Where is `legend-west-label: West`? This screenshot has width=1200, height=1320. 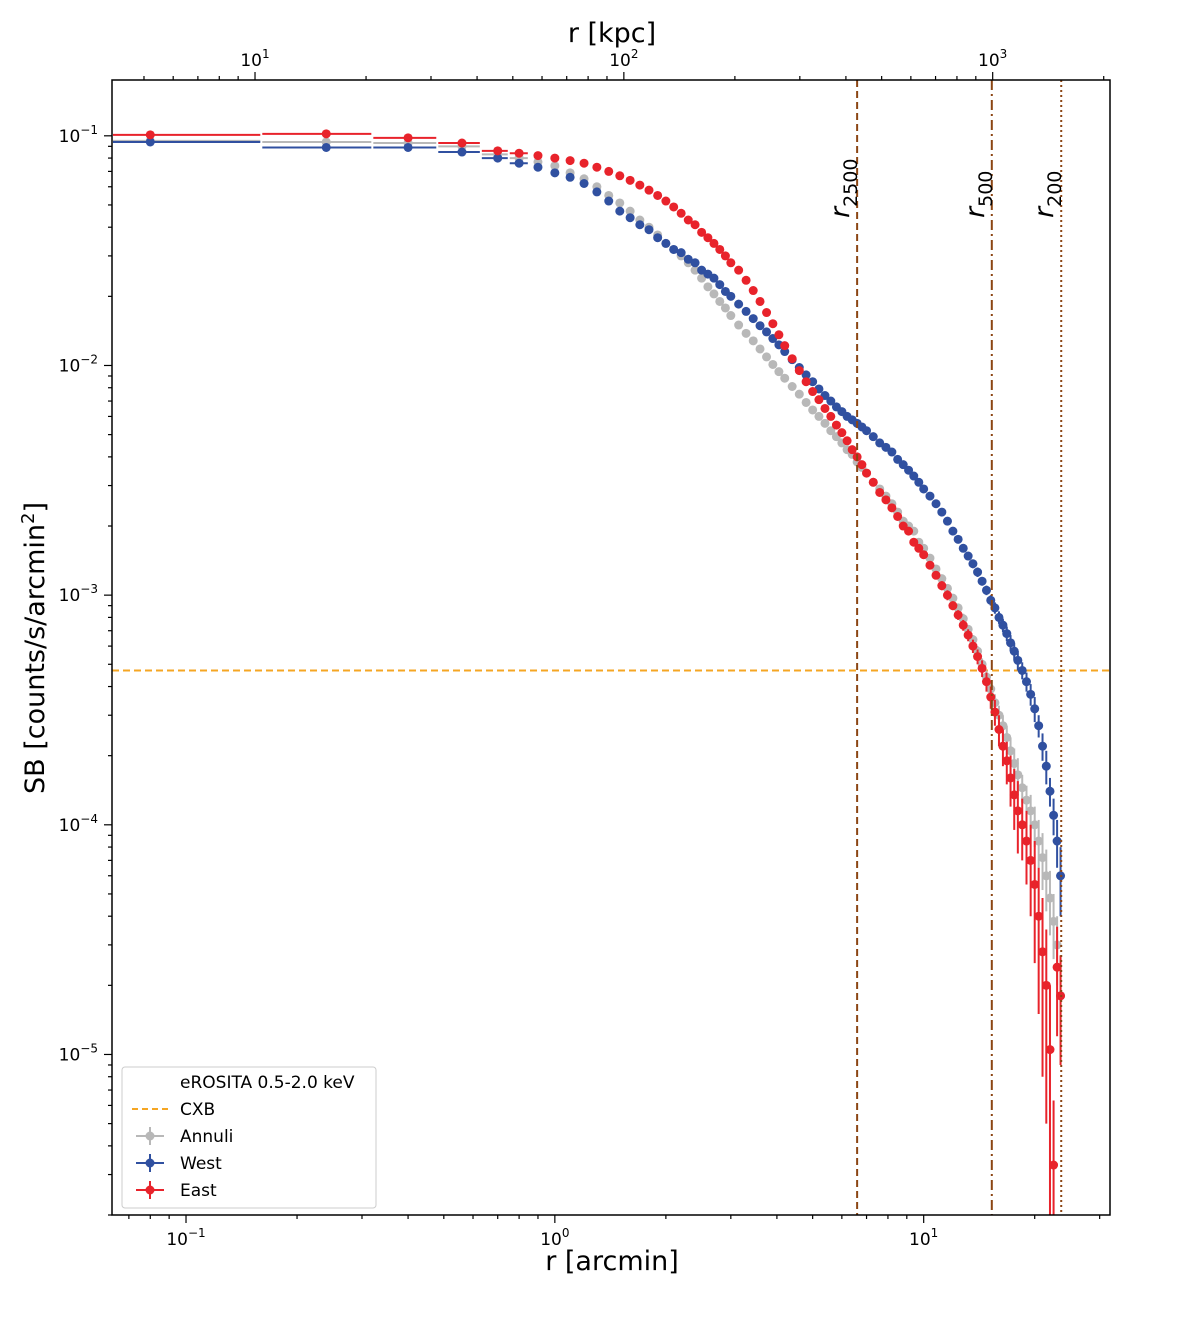 legend-west-label: West is located at coordinates (201, 1164).